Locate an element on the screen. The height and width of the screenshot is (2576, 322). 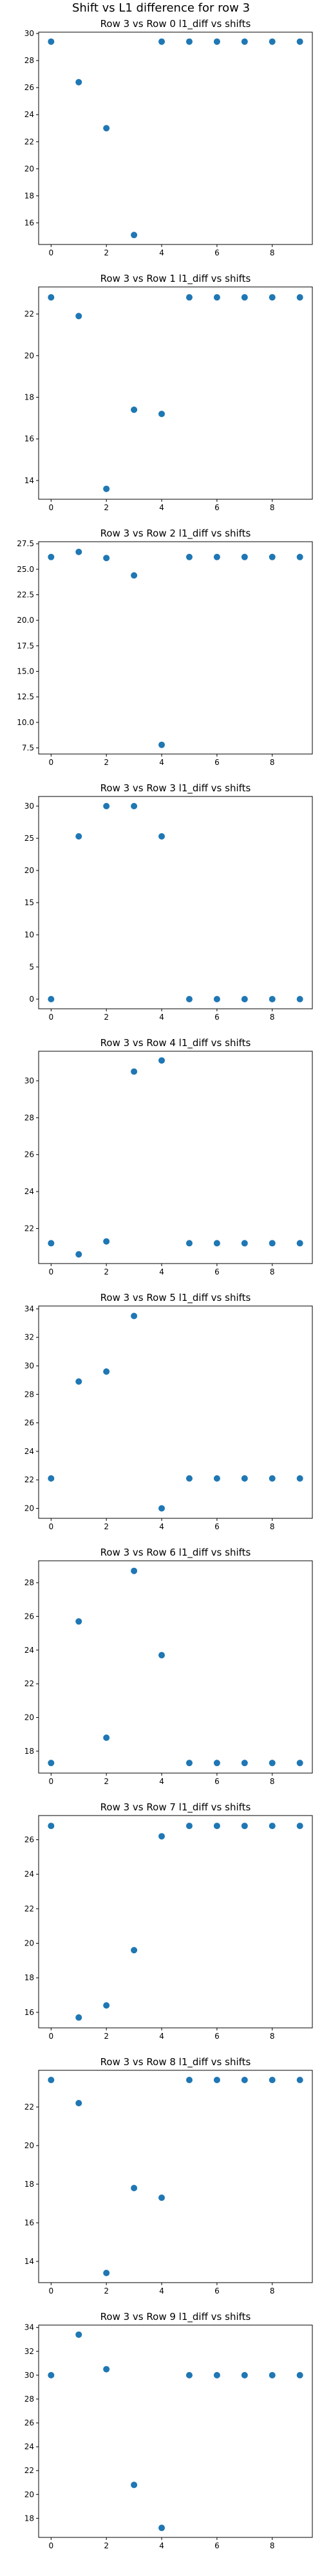
y-tick-label: 14 is located at coordinates (29, 480).